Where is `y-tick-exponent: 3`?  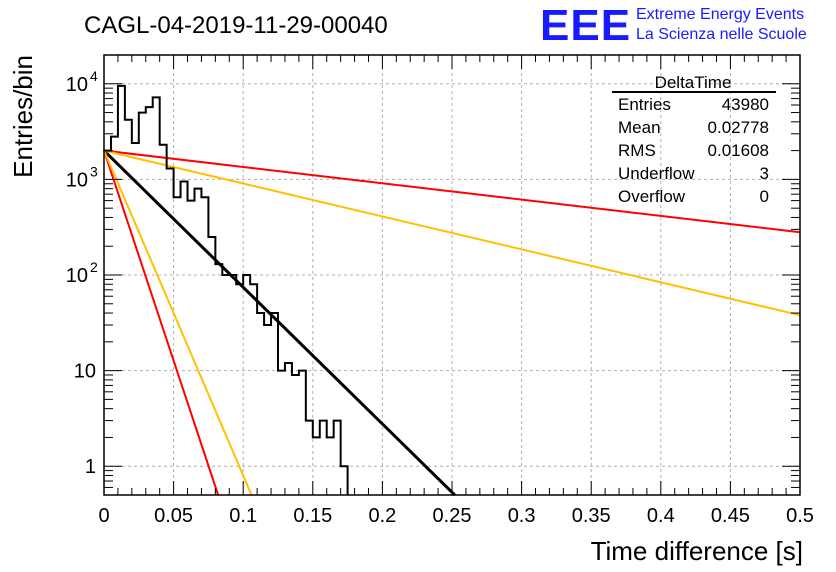
y-tick-exponent: 3 is located at coordinates (94, 171).